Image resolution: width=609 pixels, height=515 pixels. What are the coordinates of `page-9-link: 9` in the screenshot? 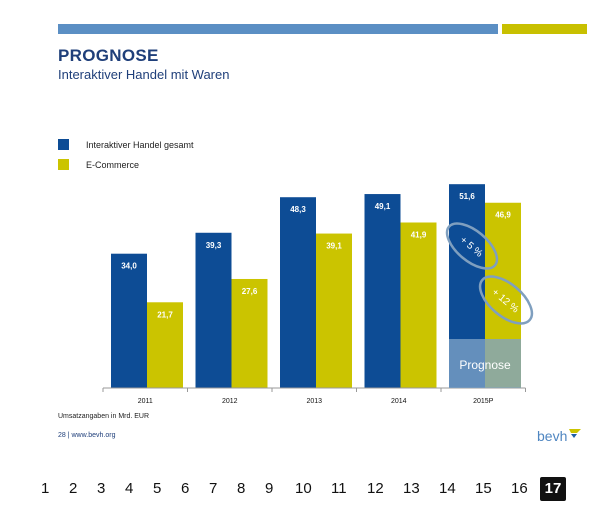 It's located at (269, 488).